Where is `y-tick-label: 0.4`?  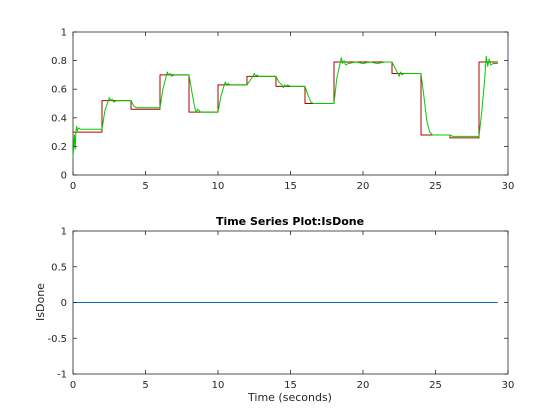
y-tick-label: 0.4 is located at coordinates (59, 118).